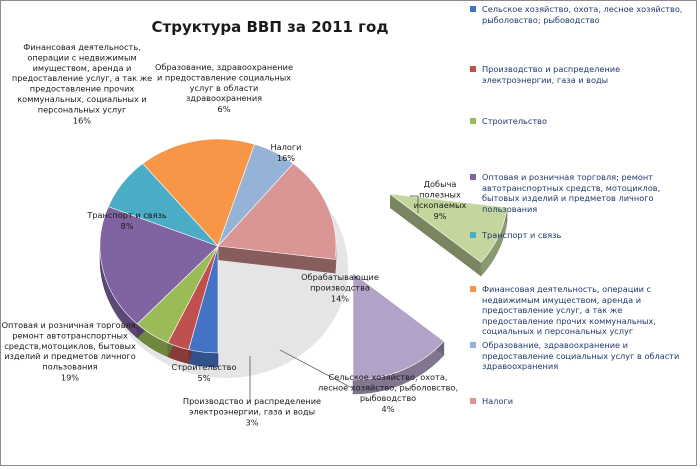 The width and height of the screenshot is (700, 469). I want to click on slice-label-5: Транспорт и связь 8%, so click(126, 220).